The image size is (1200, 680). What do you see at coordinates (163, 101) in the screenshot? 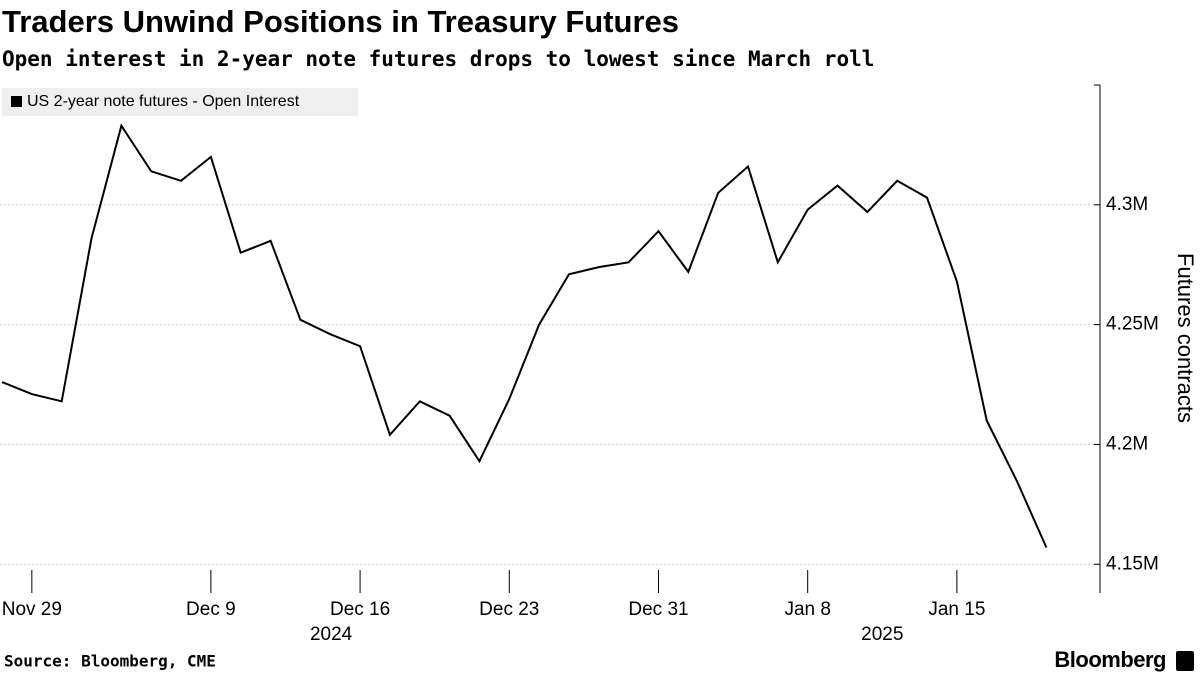
I see `legend-label: US 2-year note futures - Open Interest` at bounding box center [163, 101].